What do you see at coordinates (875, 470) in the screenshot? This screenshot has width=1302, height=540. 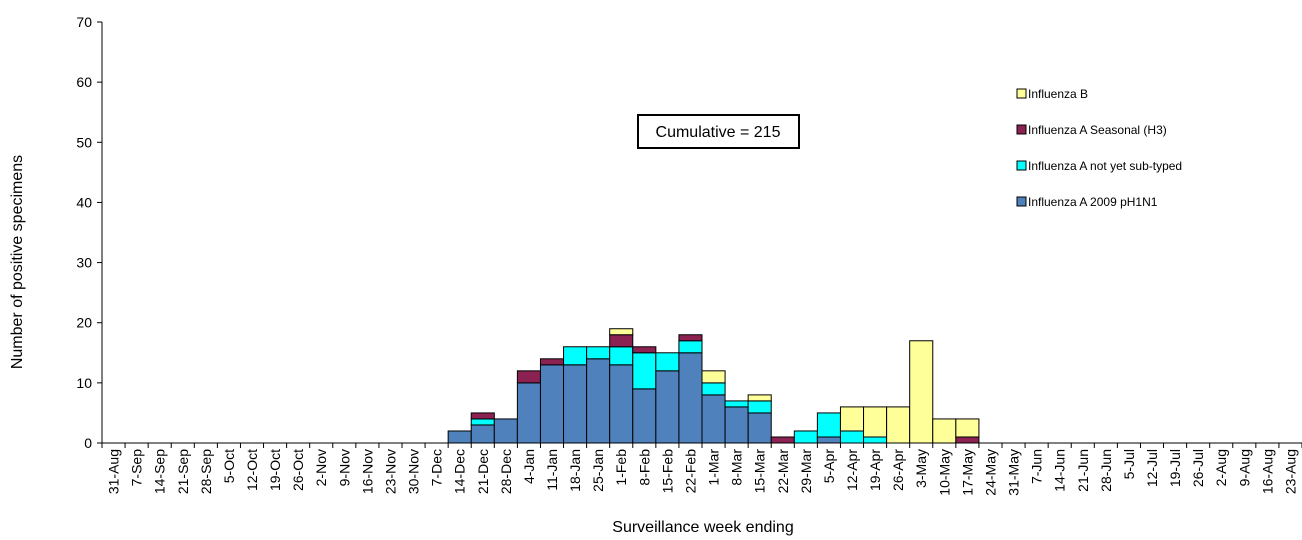 I see `x-tick-label: 19-Apr` at bounding box center [875, 470].